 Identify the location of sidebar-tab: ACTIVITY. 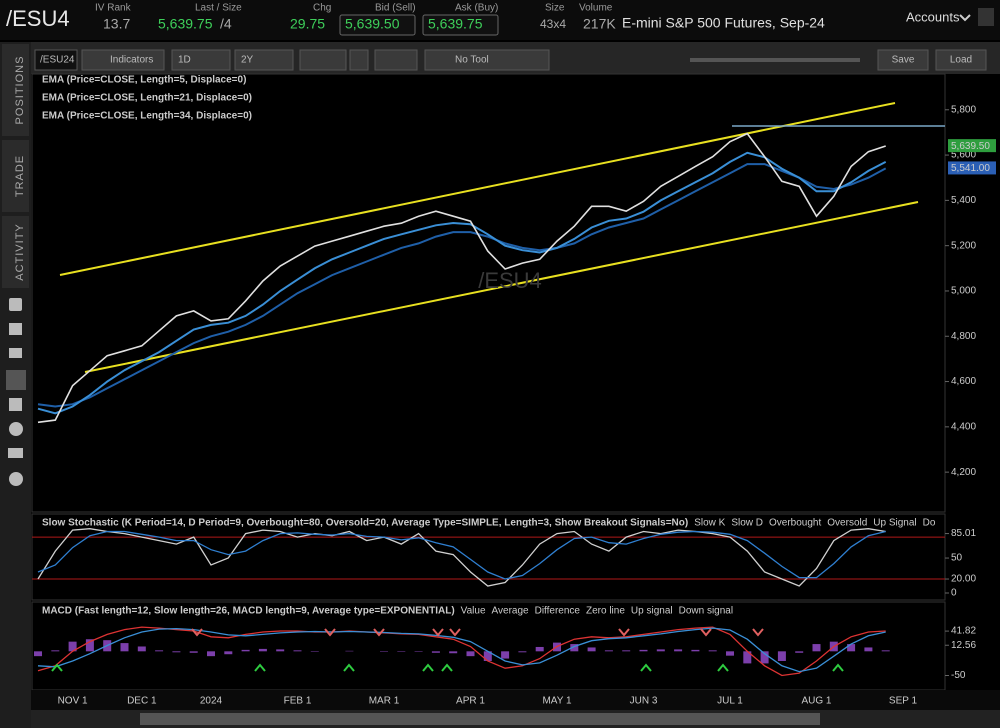
(20, 252).